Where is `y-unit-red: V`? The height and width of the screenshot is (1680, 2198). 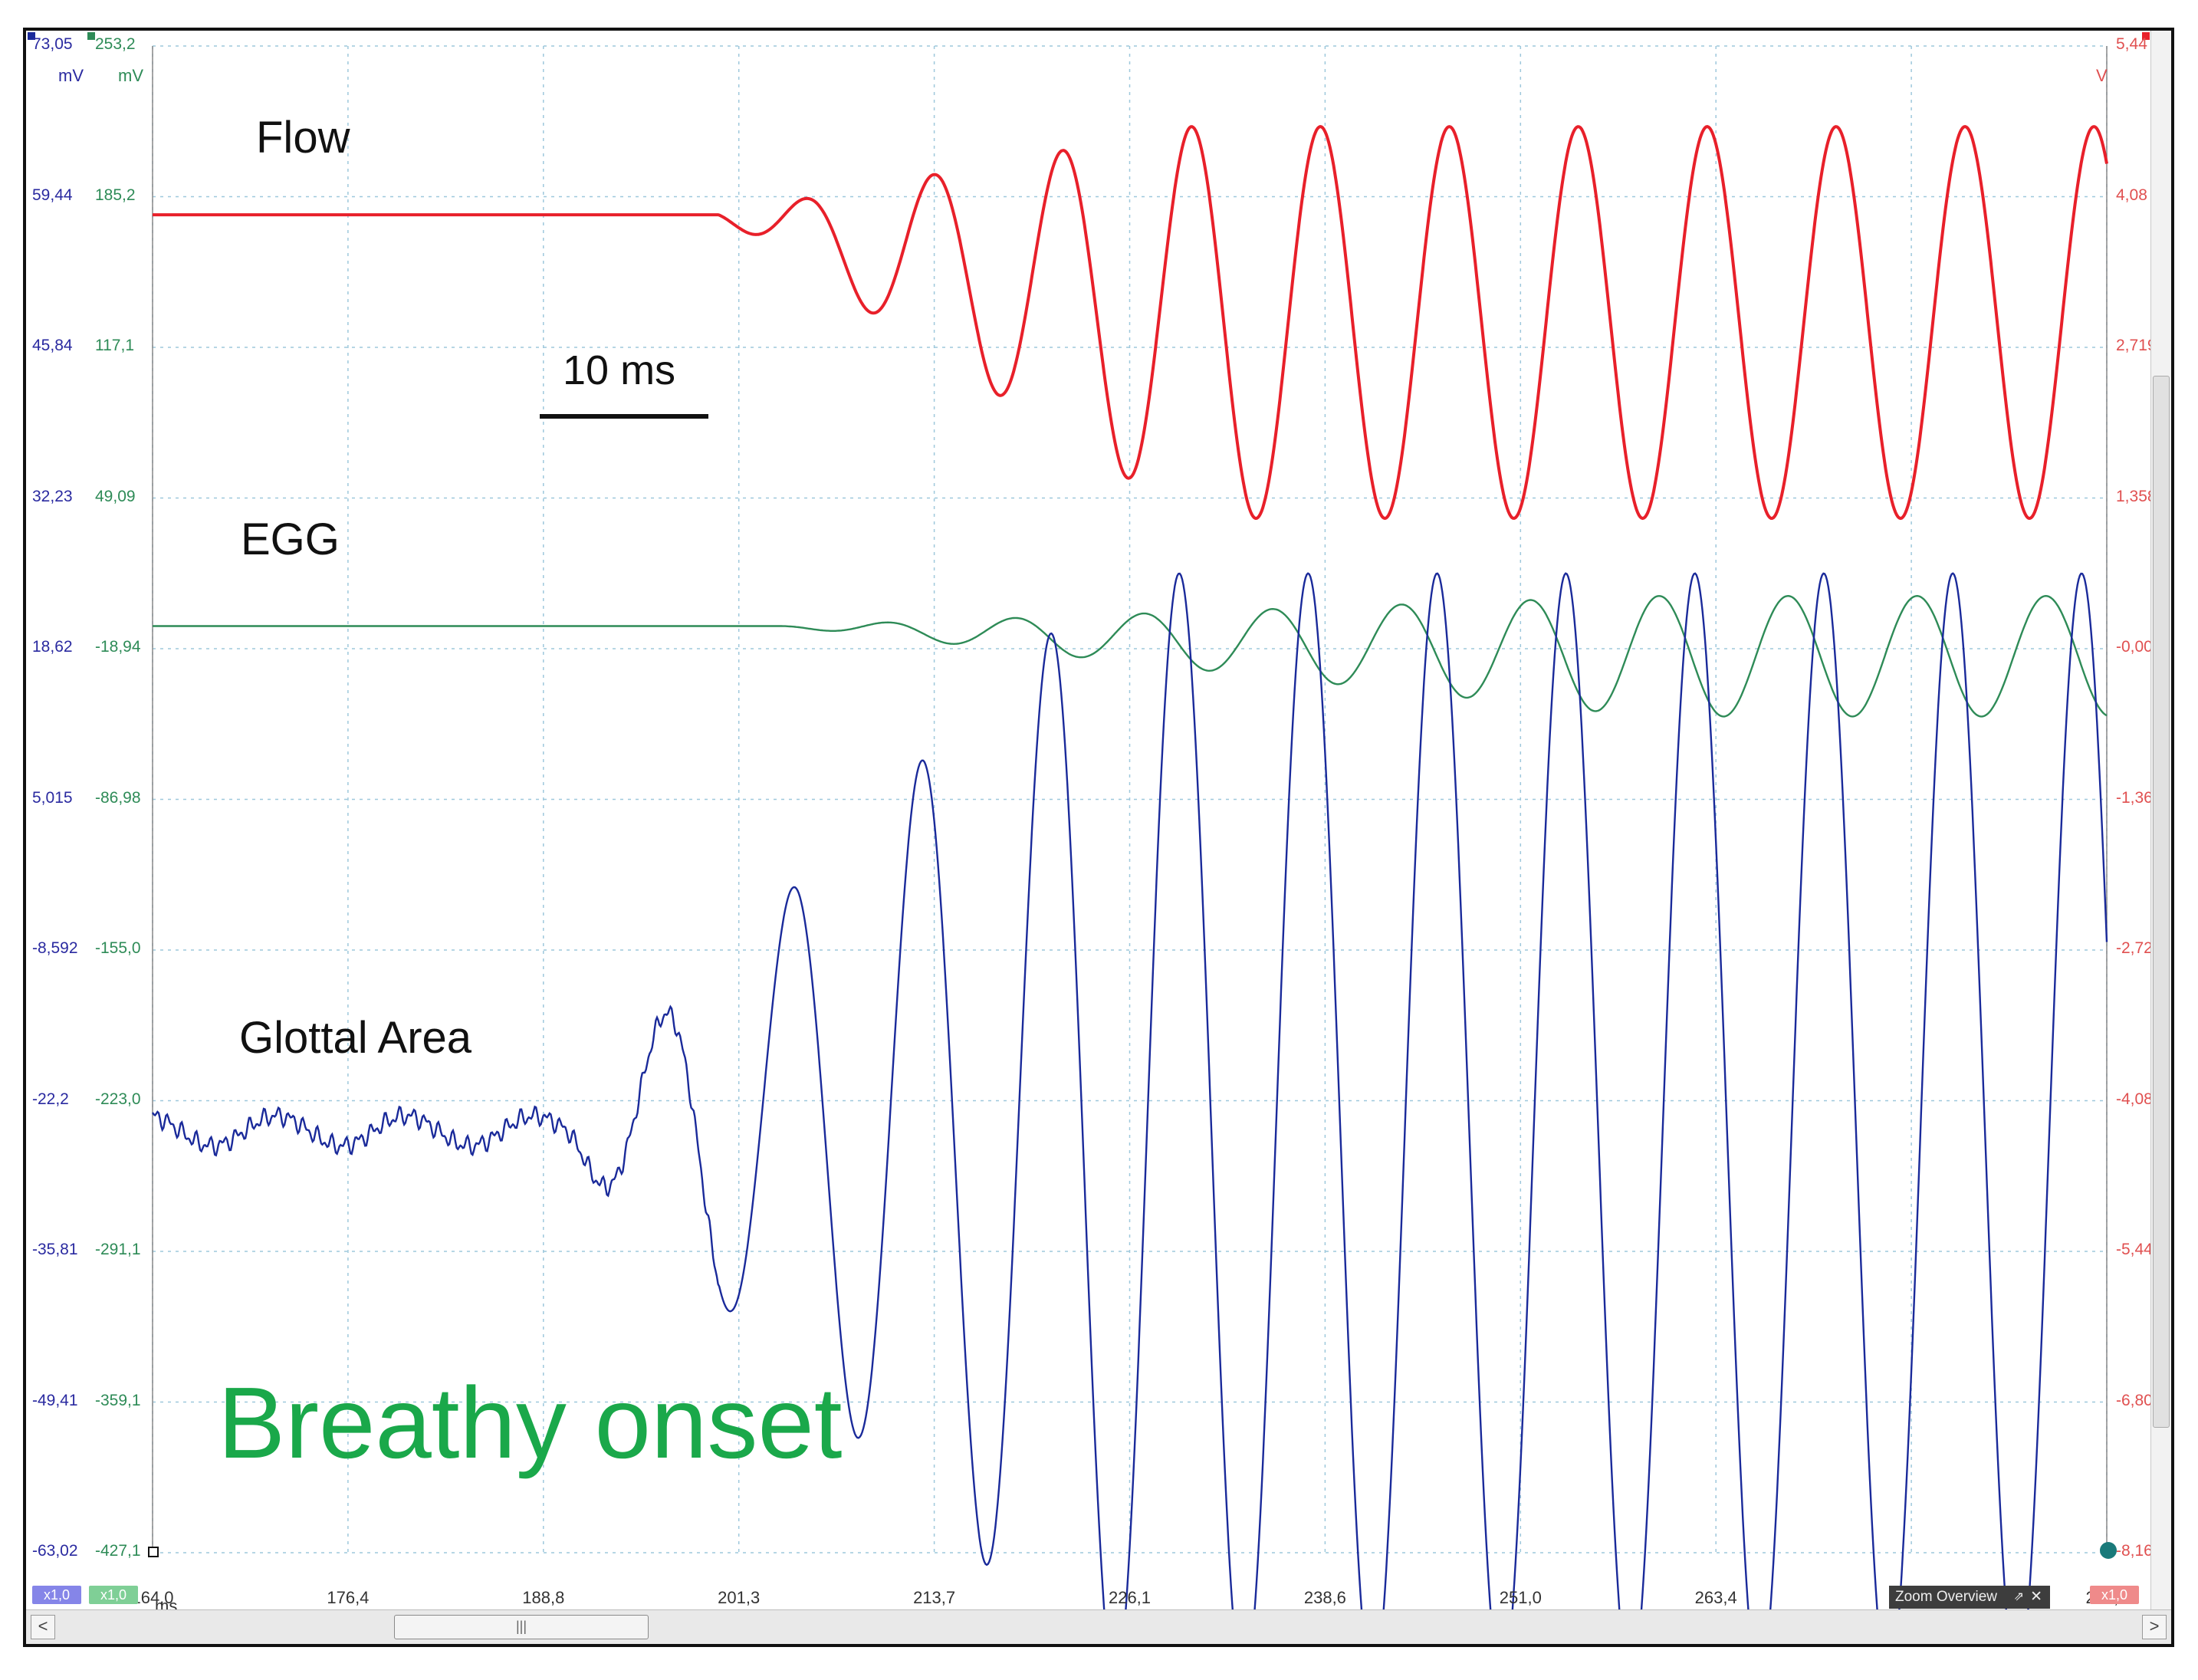 y-unit-red: V is located at coordinates (2102, 75).